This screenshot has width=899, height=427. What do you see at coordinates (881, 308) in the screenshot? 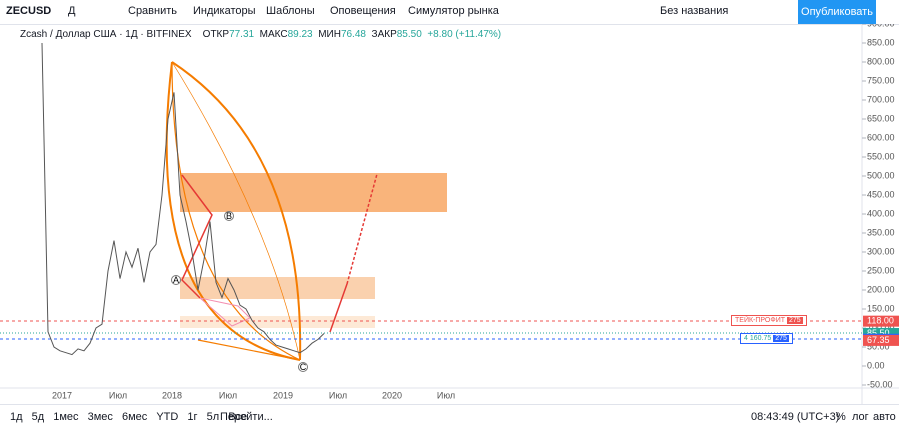
I see `y-tick-label: 150.00` at bounding box center [881, 308].